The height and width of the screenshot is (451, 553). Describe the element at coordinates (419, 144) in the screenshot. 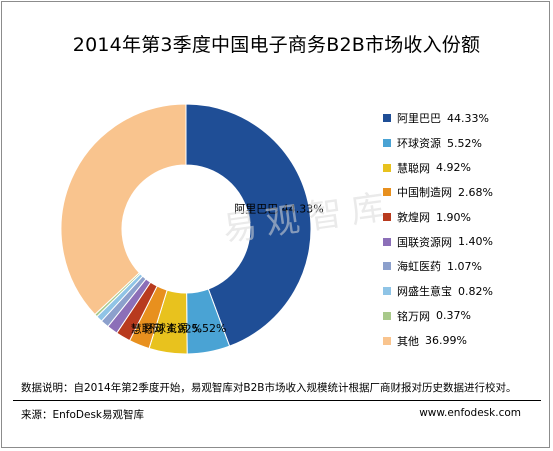

I see `legend-label: 环球资源` at that location.